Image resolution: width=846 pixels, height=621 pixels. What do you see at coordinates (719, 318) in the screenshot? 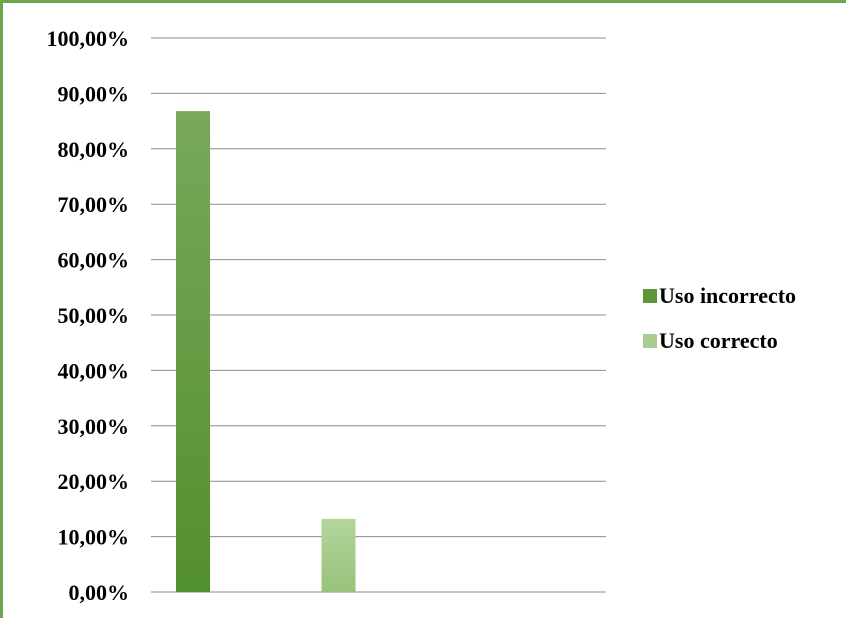
I see `legend: Uso incorrecto Uso correcto` at bounding box center [719, 318].